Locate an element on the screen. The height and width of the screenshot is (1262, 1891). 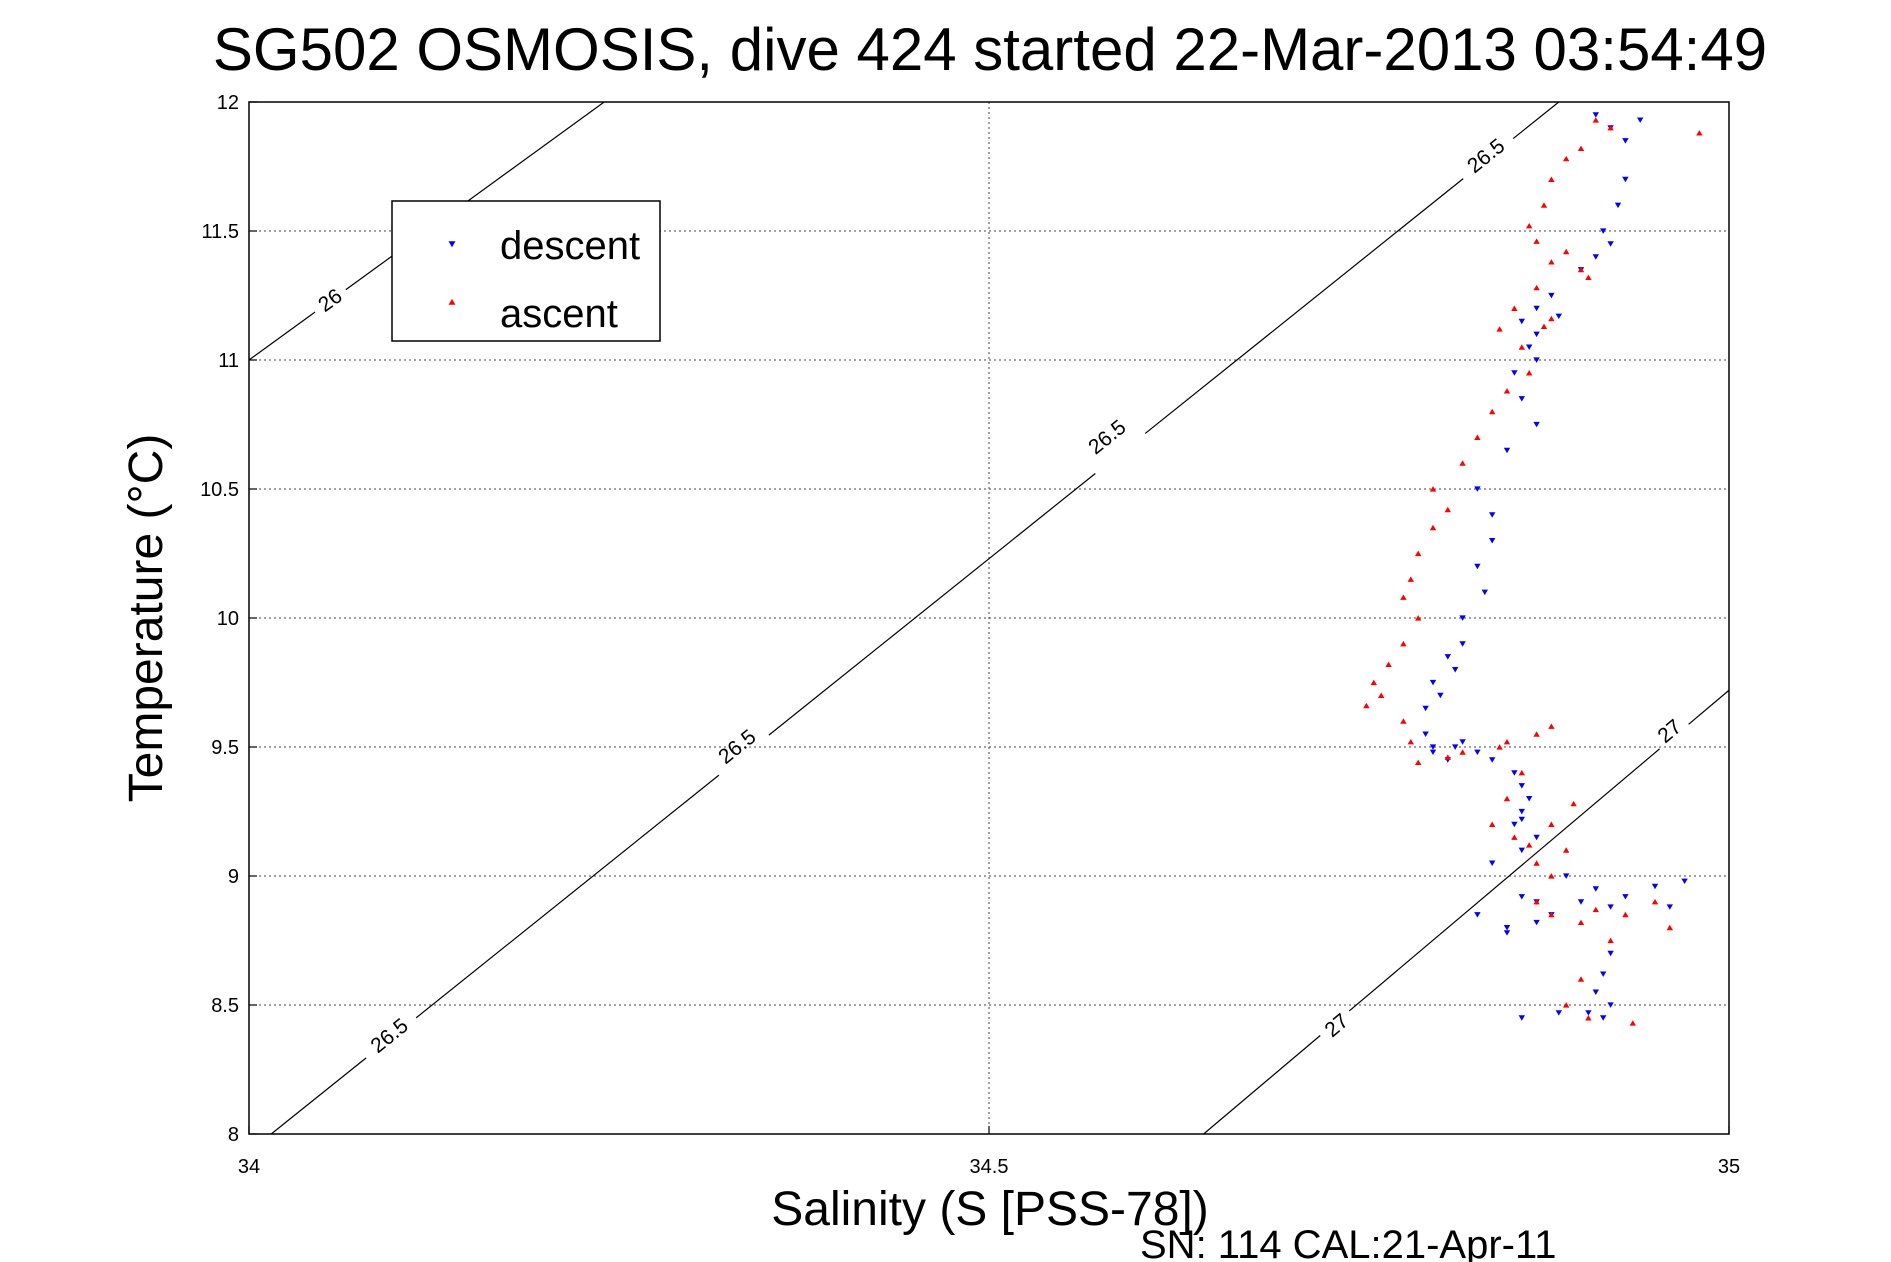
serial-calibration-note: SN: 114 CAL:21-Apr-11 is located at coordinates (1348, 1242).